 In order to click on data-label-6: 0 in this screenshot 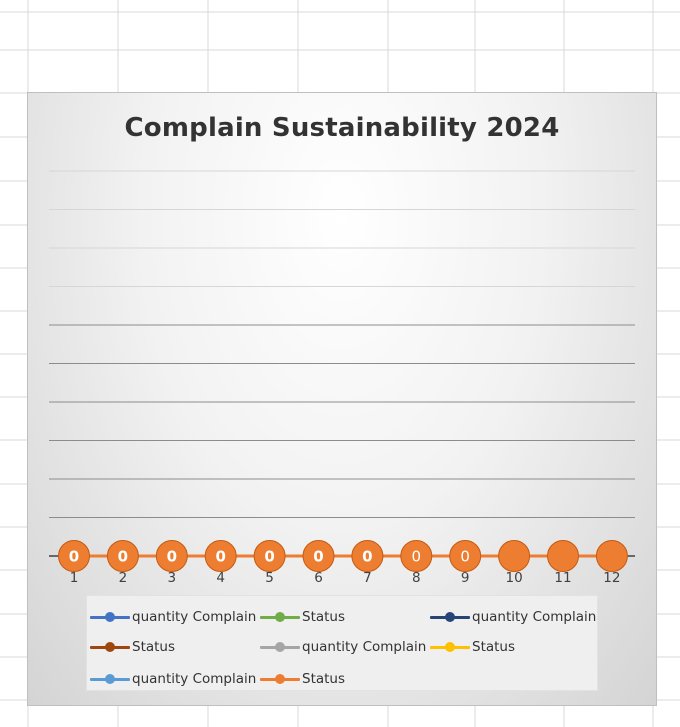, I will do `click(318, 557)`.